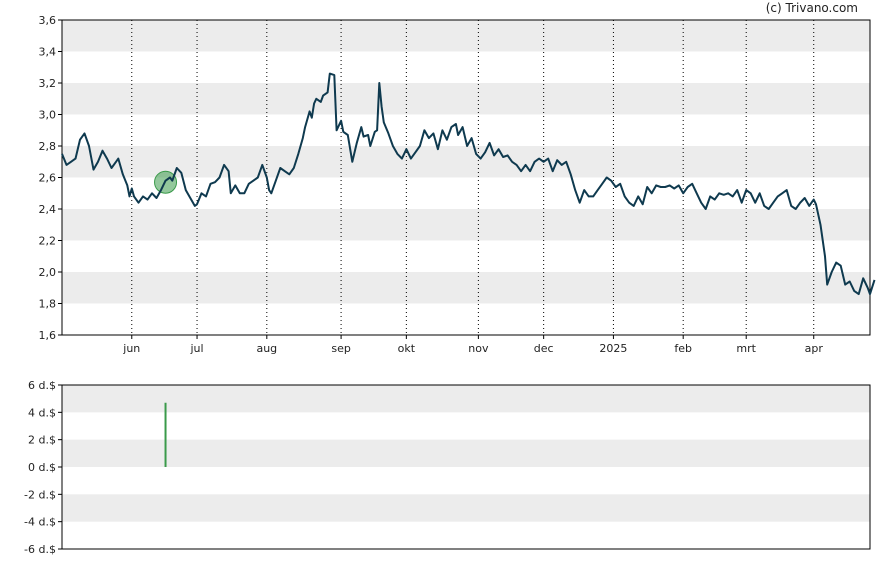 The image size is (888, 565). Describe the element at coordinates (266, 348) in the screenshot. I see `x-tick-label: aug` at that location.